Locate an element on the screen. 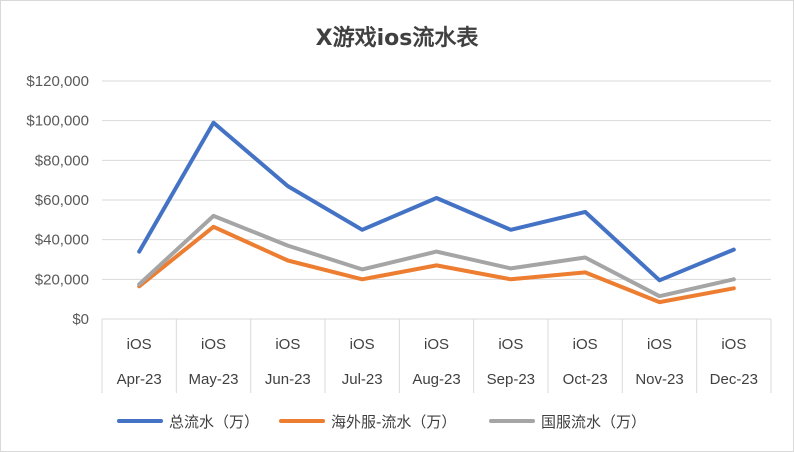 This screenshot has height=452, width=794. legend: 总流水（万） 海外服-流水（万） 国服流水（万） is located at coordinates (381, 422).